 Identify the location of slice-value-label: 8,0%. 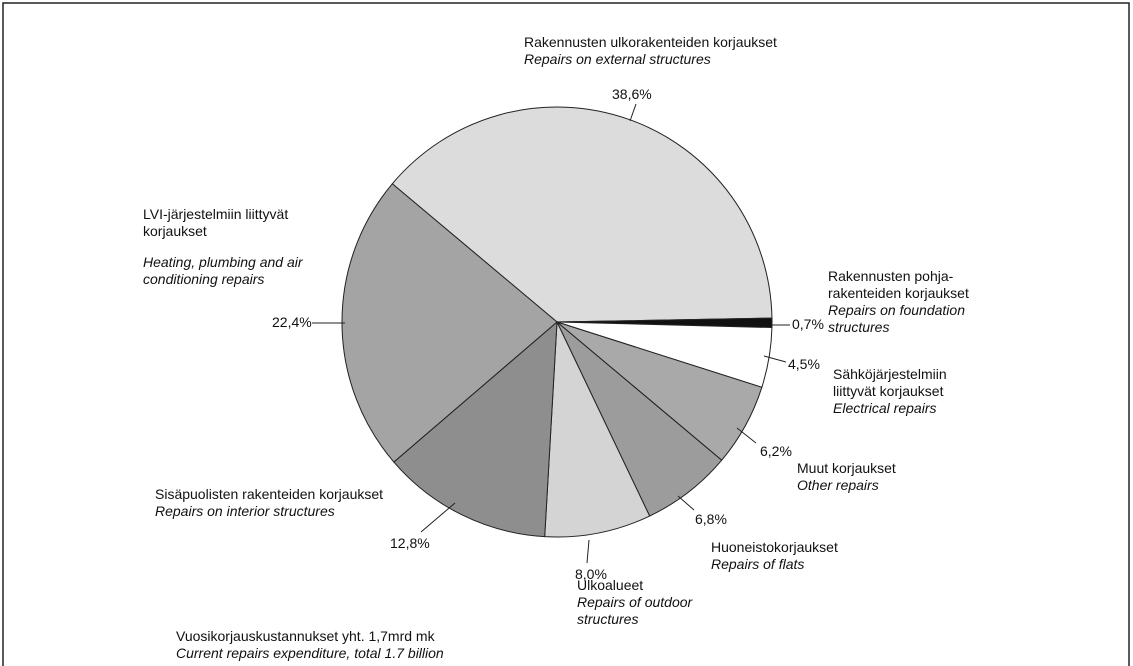
(591, 574).